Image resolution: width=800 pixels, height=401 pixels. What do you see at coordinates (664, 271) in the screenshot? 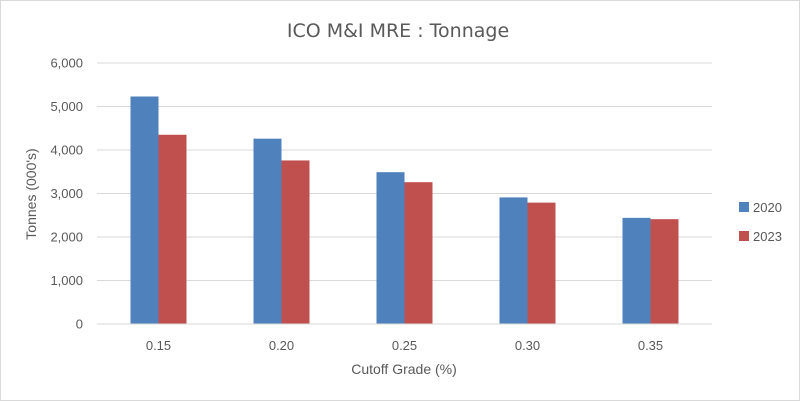
I see `bar-2023-0.35` at bounding box center [664, 271].